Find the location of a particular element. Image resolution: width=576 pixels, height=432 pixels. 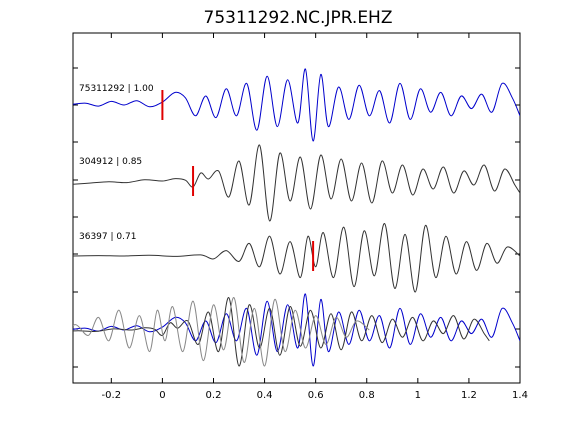

overlay-trace-1-line is located at coordinates (296, 330).